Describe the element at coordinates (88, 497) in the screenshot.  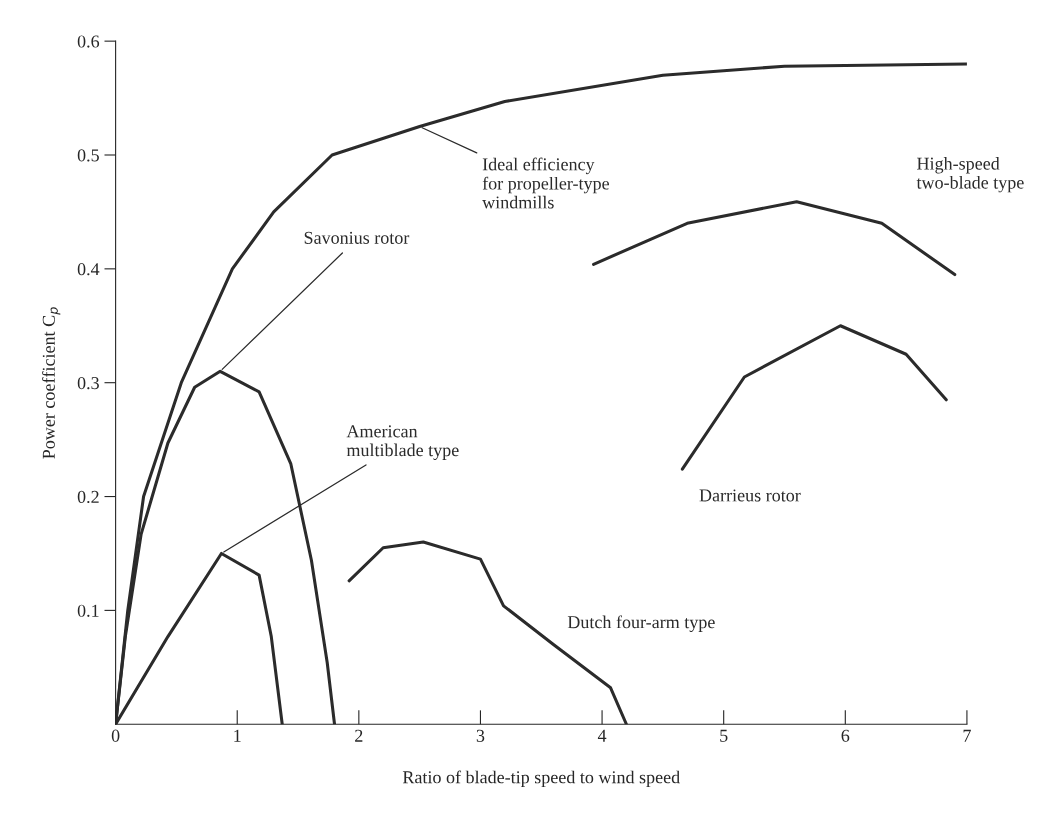
I see `y-tick-label: 0.2` at that location.